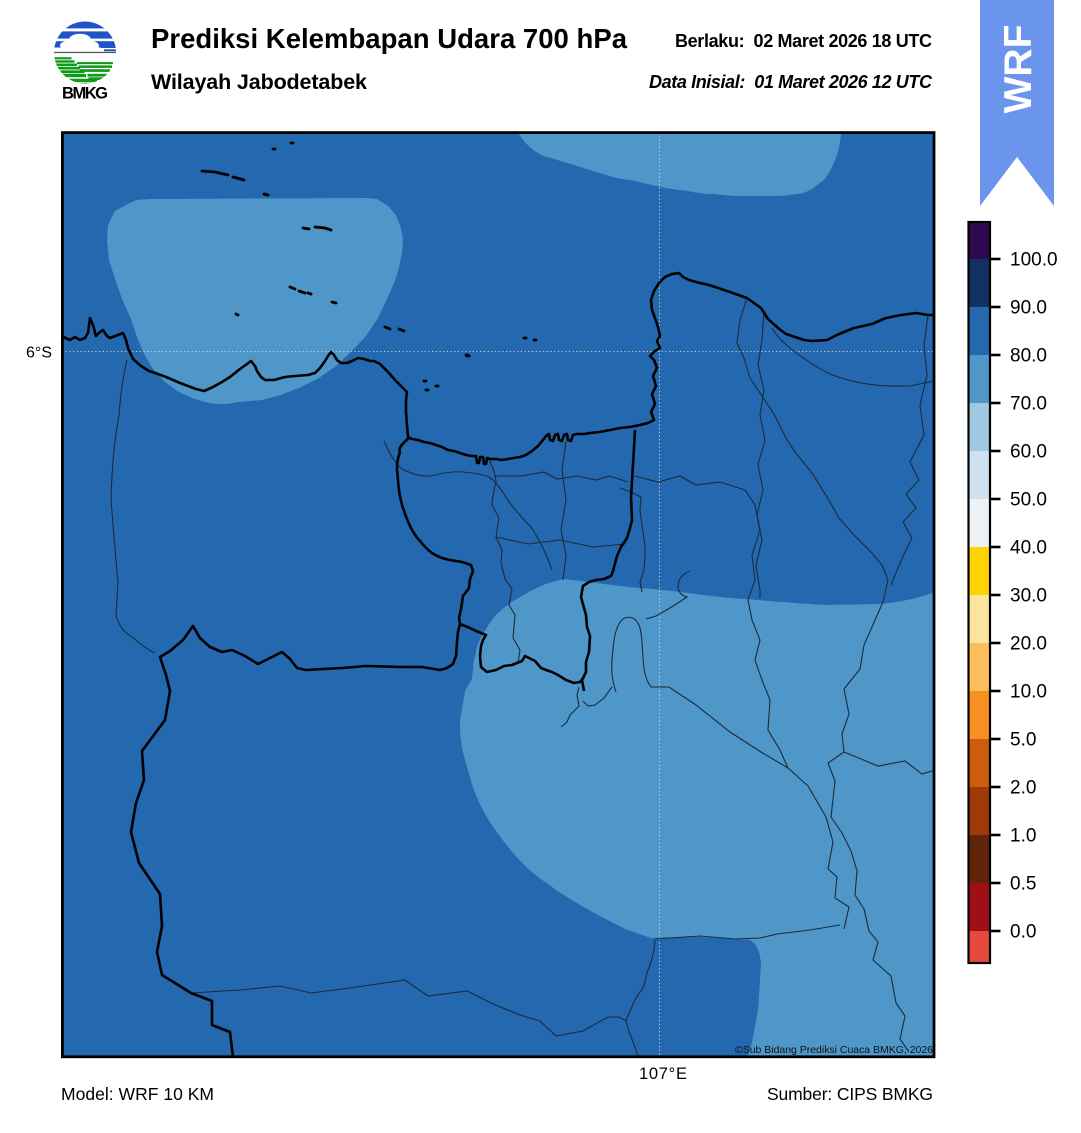 The image size is (1081, 1133). I want to click on svg-text: BMKG, so click(85, 94).